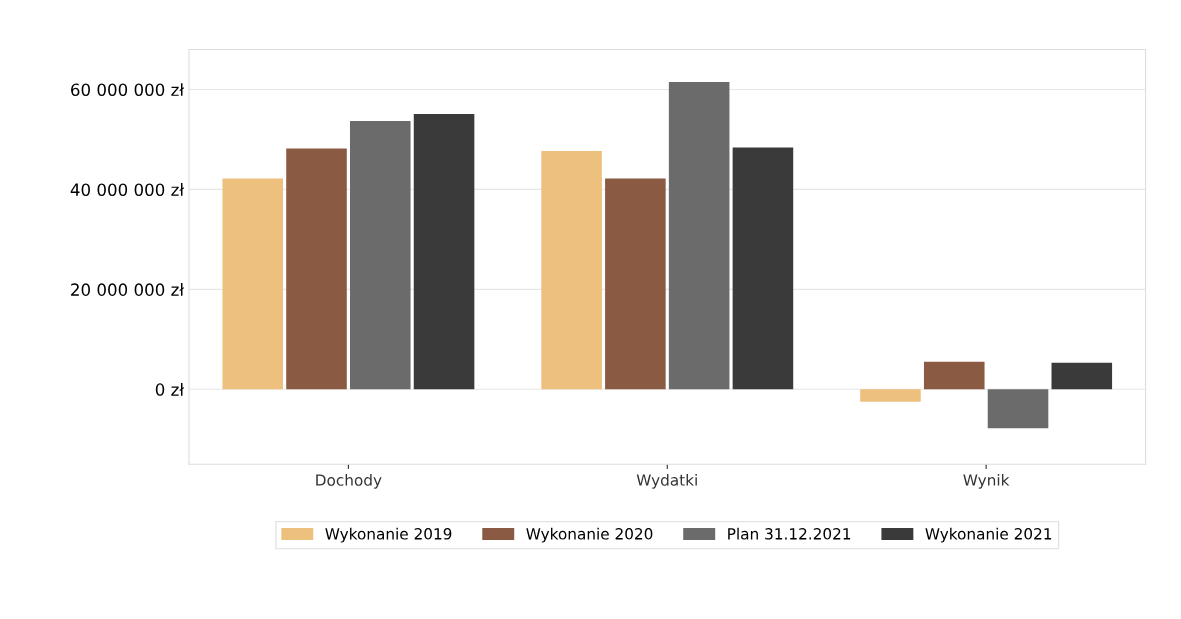  Describe the element at coordinates (789, 533) in the screenshot. I see `legend-label: Plan 31.12.2021` at that location.